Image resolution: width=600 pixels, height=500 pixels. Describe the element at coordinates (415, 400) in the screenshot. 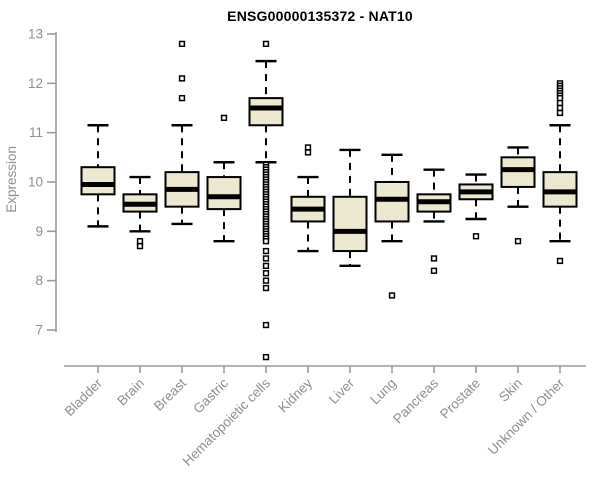

I see `x-tick-label-pancreas: Pancreas` at that location.